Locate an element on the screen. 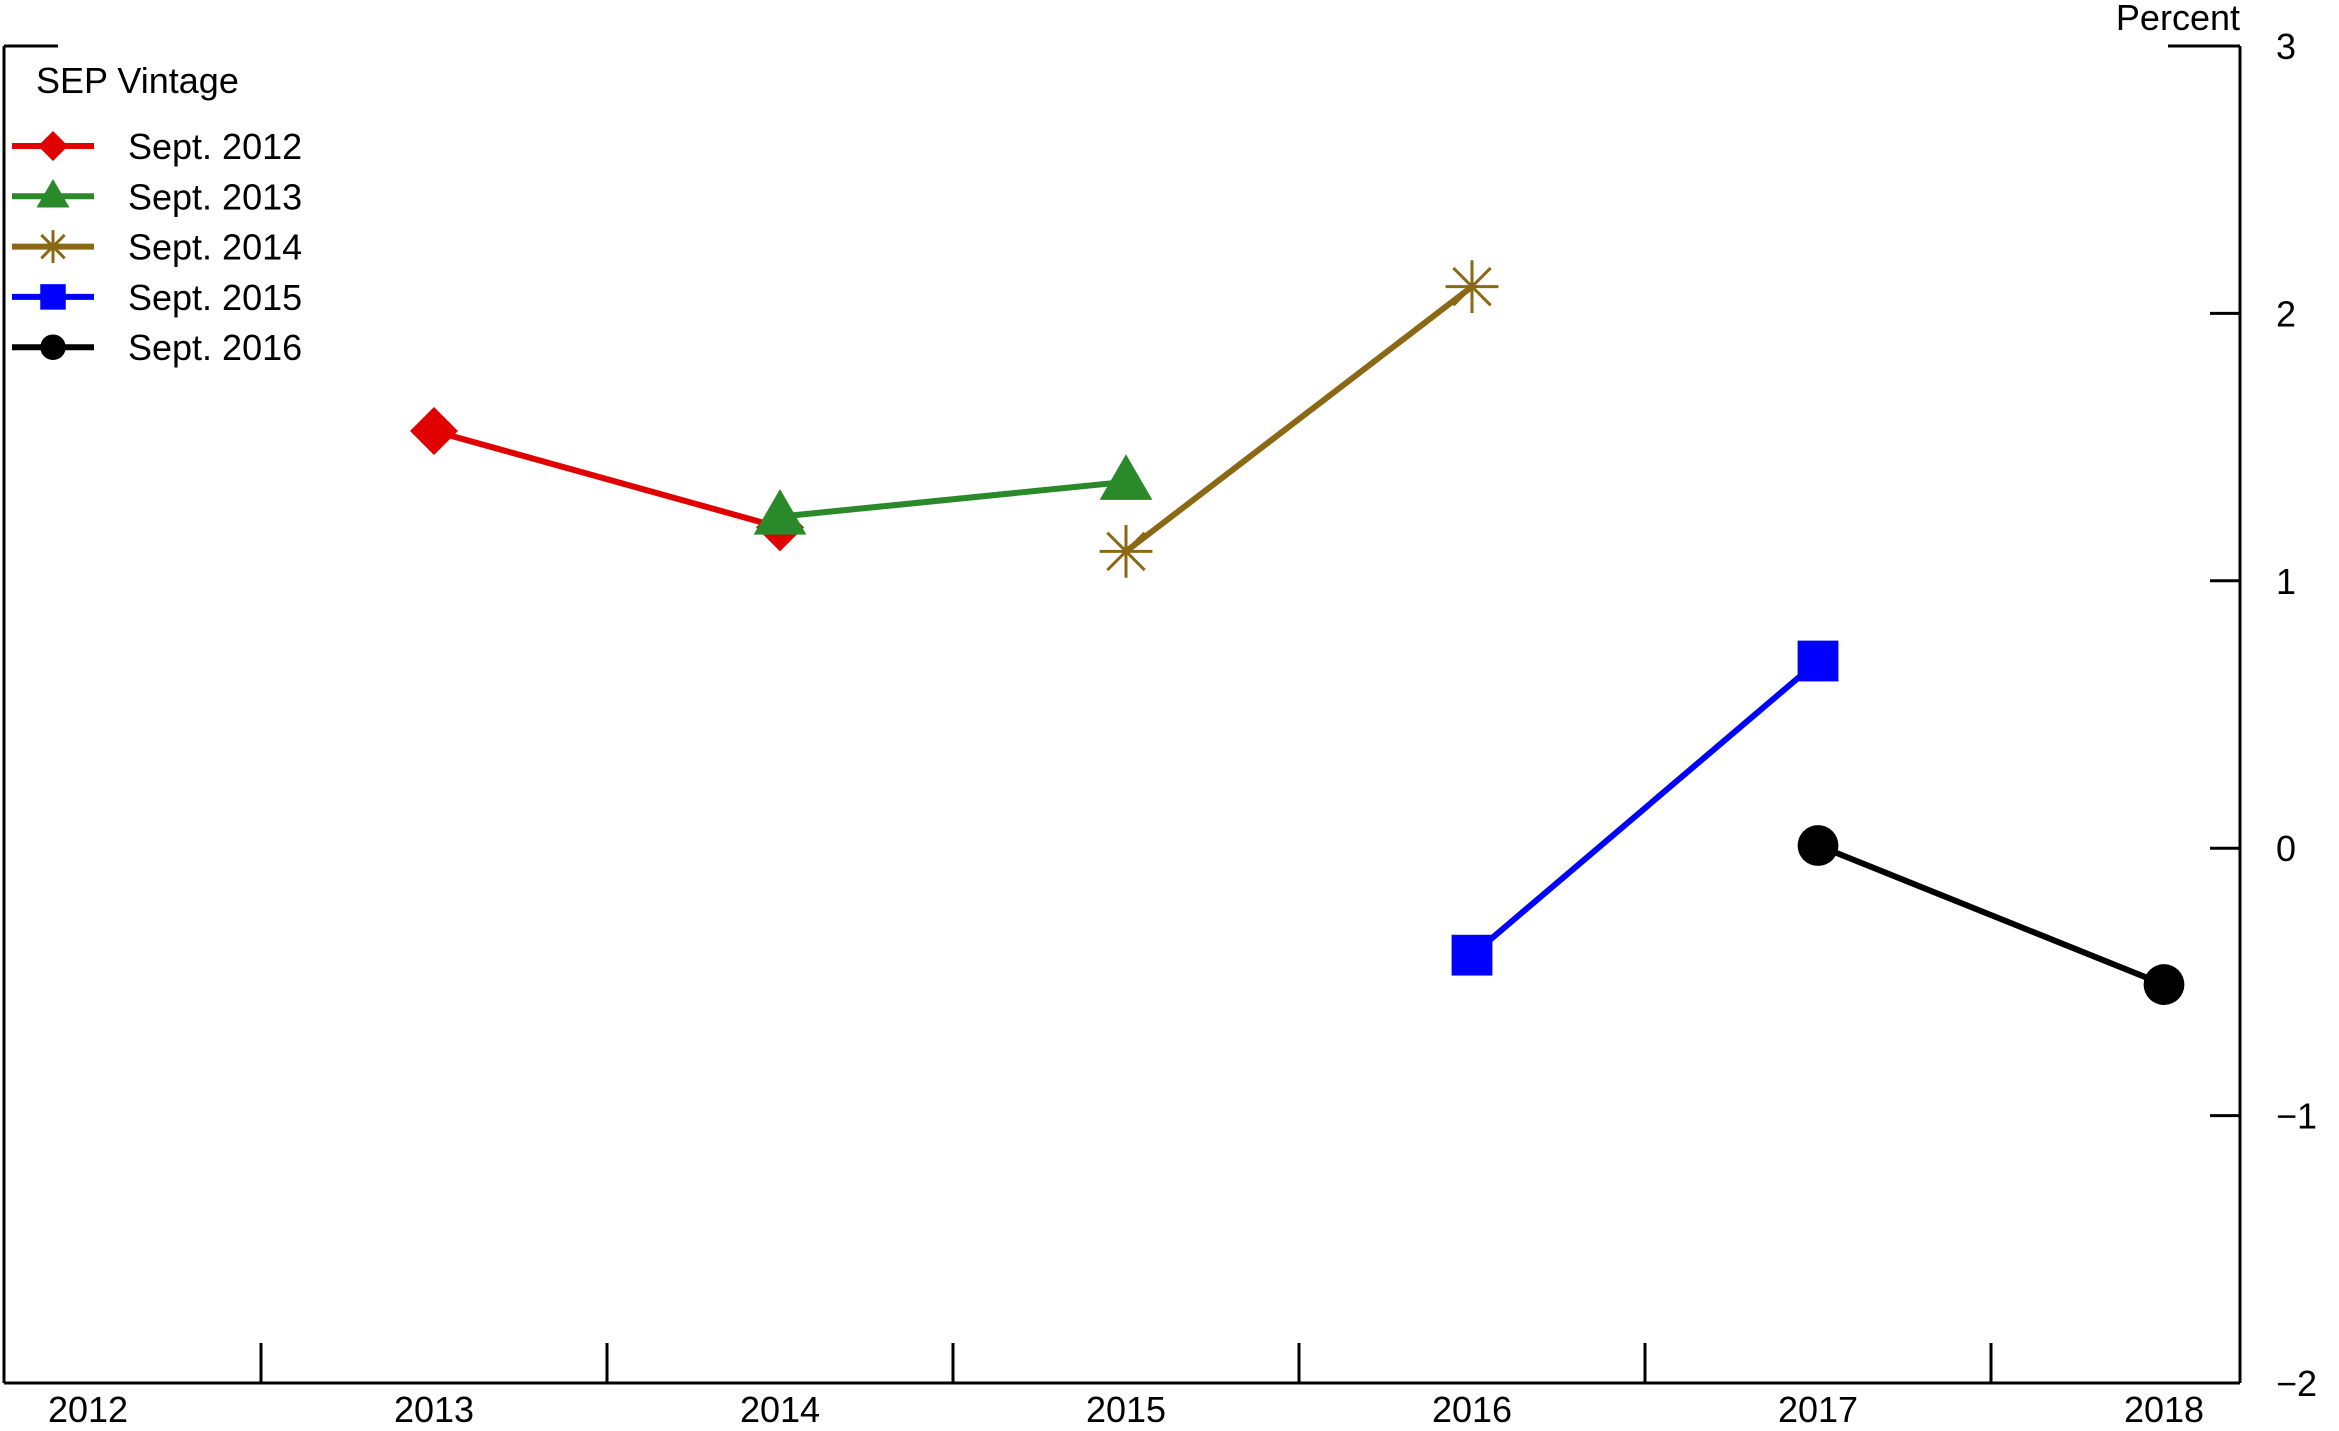 Image resolution: width=2339 pixels, height=1431 pixels. legend-label: Sept. 2016 is located at coordinates (215, 347).